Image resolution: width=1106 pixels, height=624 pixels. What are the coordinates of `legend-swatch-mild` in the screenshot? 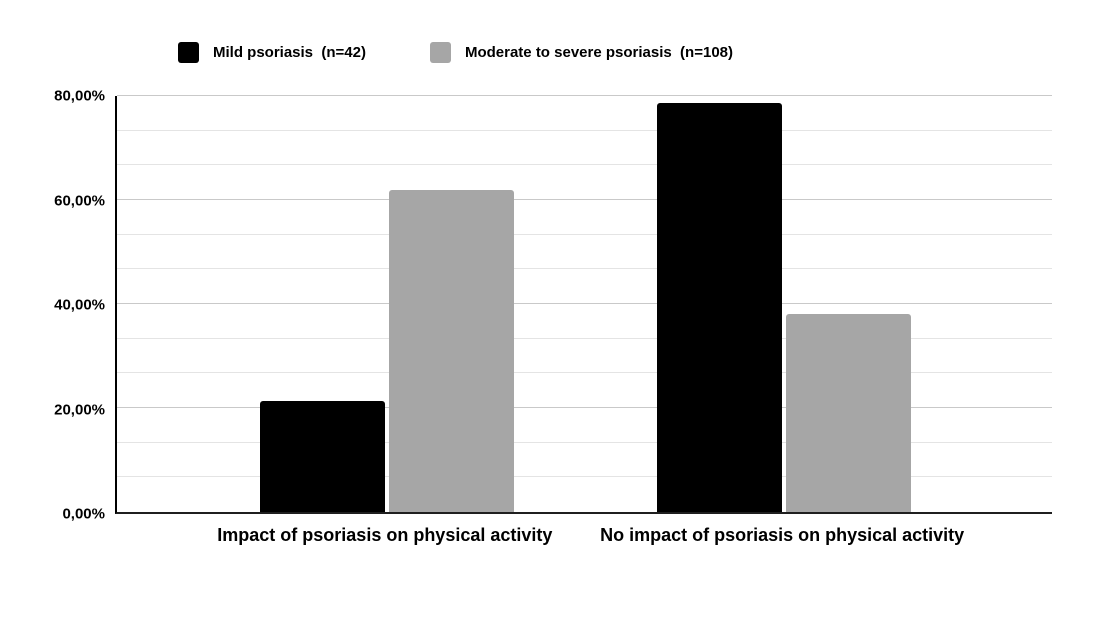 It's located at (188, 52).